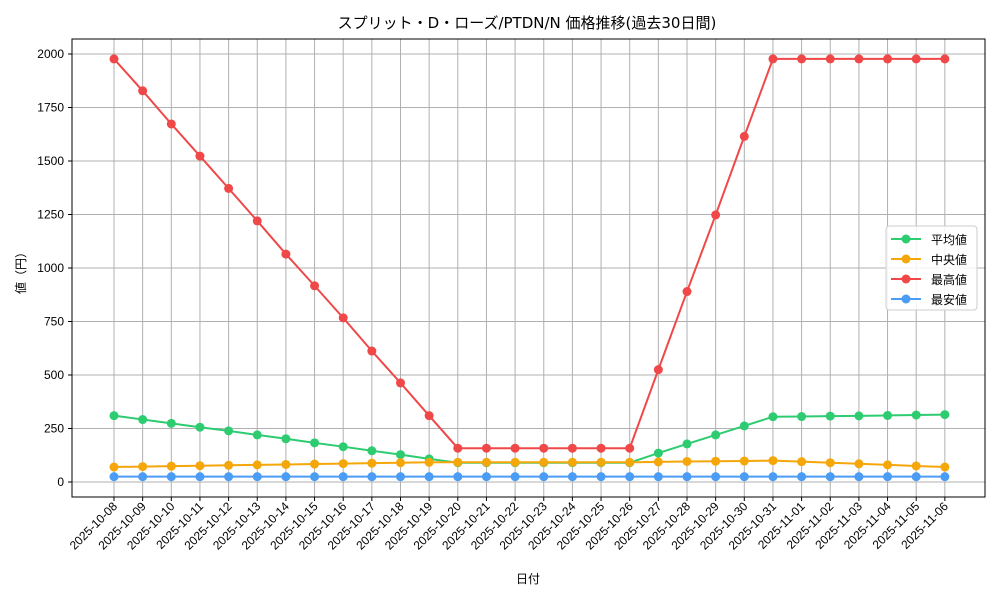  I want to click on y-tick-label: 2000, so click(50, 54).